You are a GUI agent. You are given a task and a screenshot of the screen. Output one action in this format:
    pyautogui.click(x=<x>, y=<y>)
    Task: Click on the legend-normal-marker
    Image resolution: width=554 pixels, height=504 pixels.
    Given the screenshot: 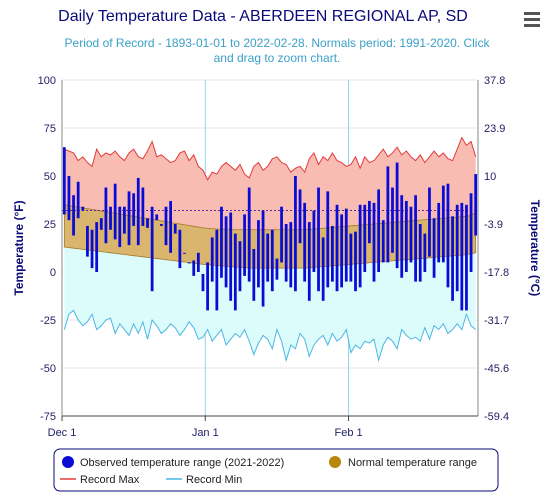 What is the action you would take?
    pyautogui.click(x=335, y=462)
    